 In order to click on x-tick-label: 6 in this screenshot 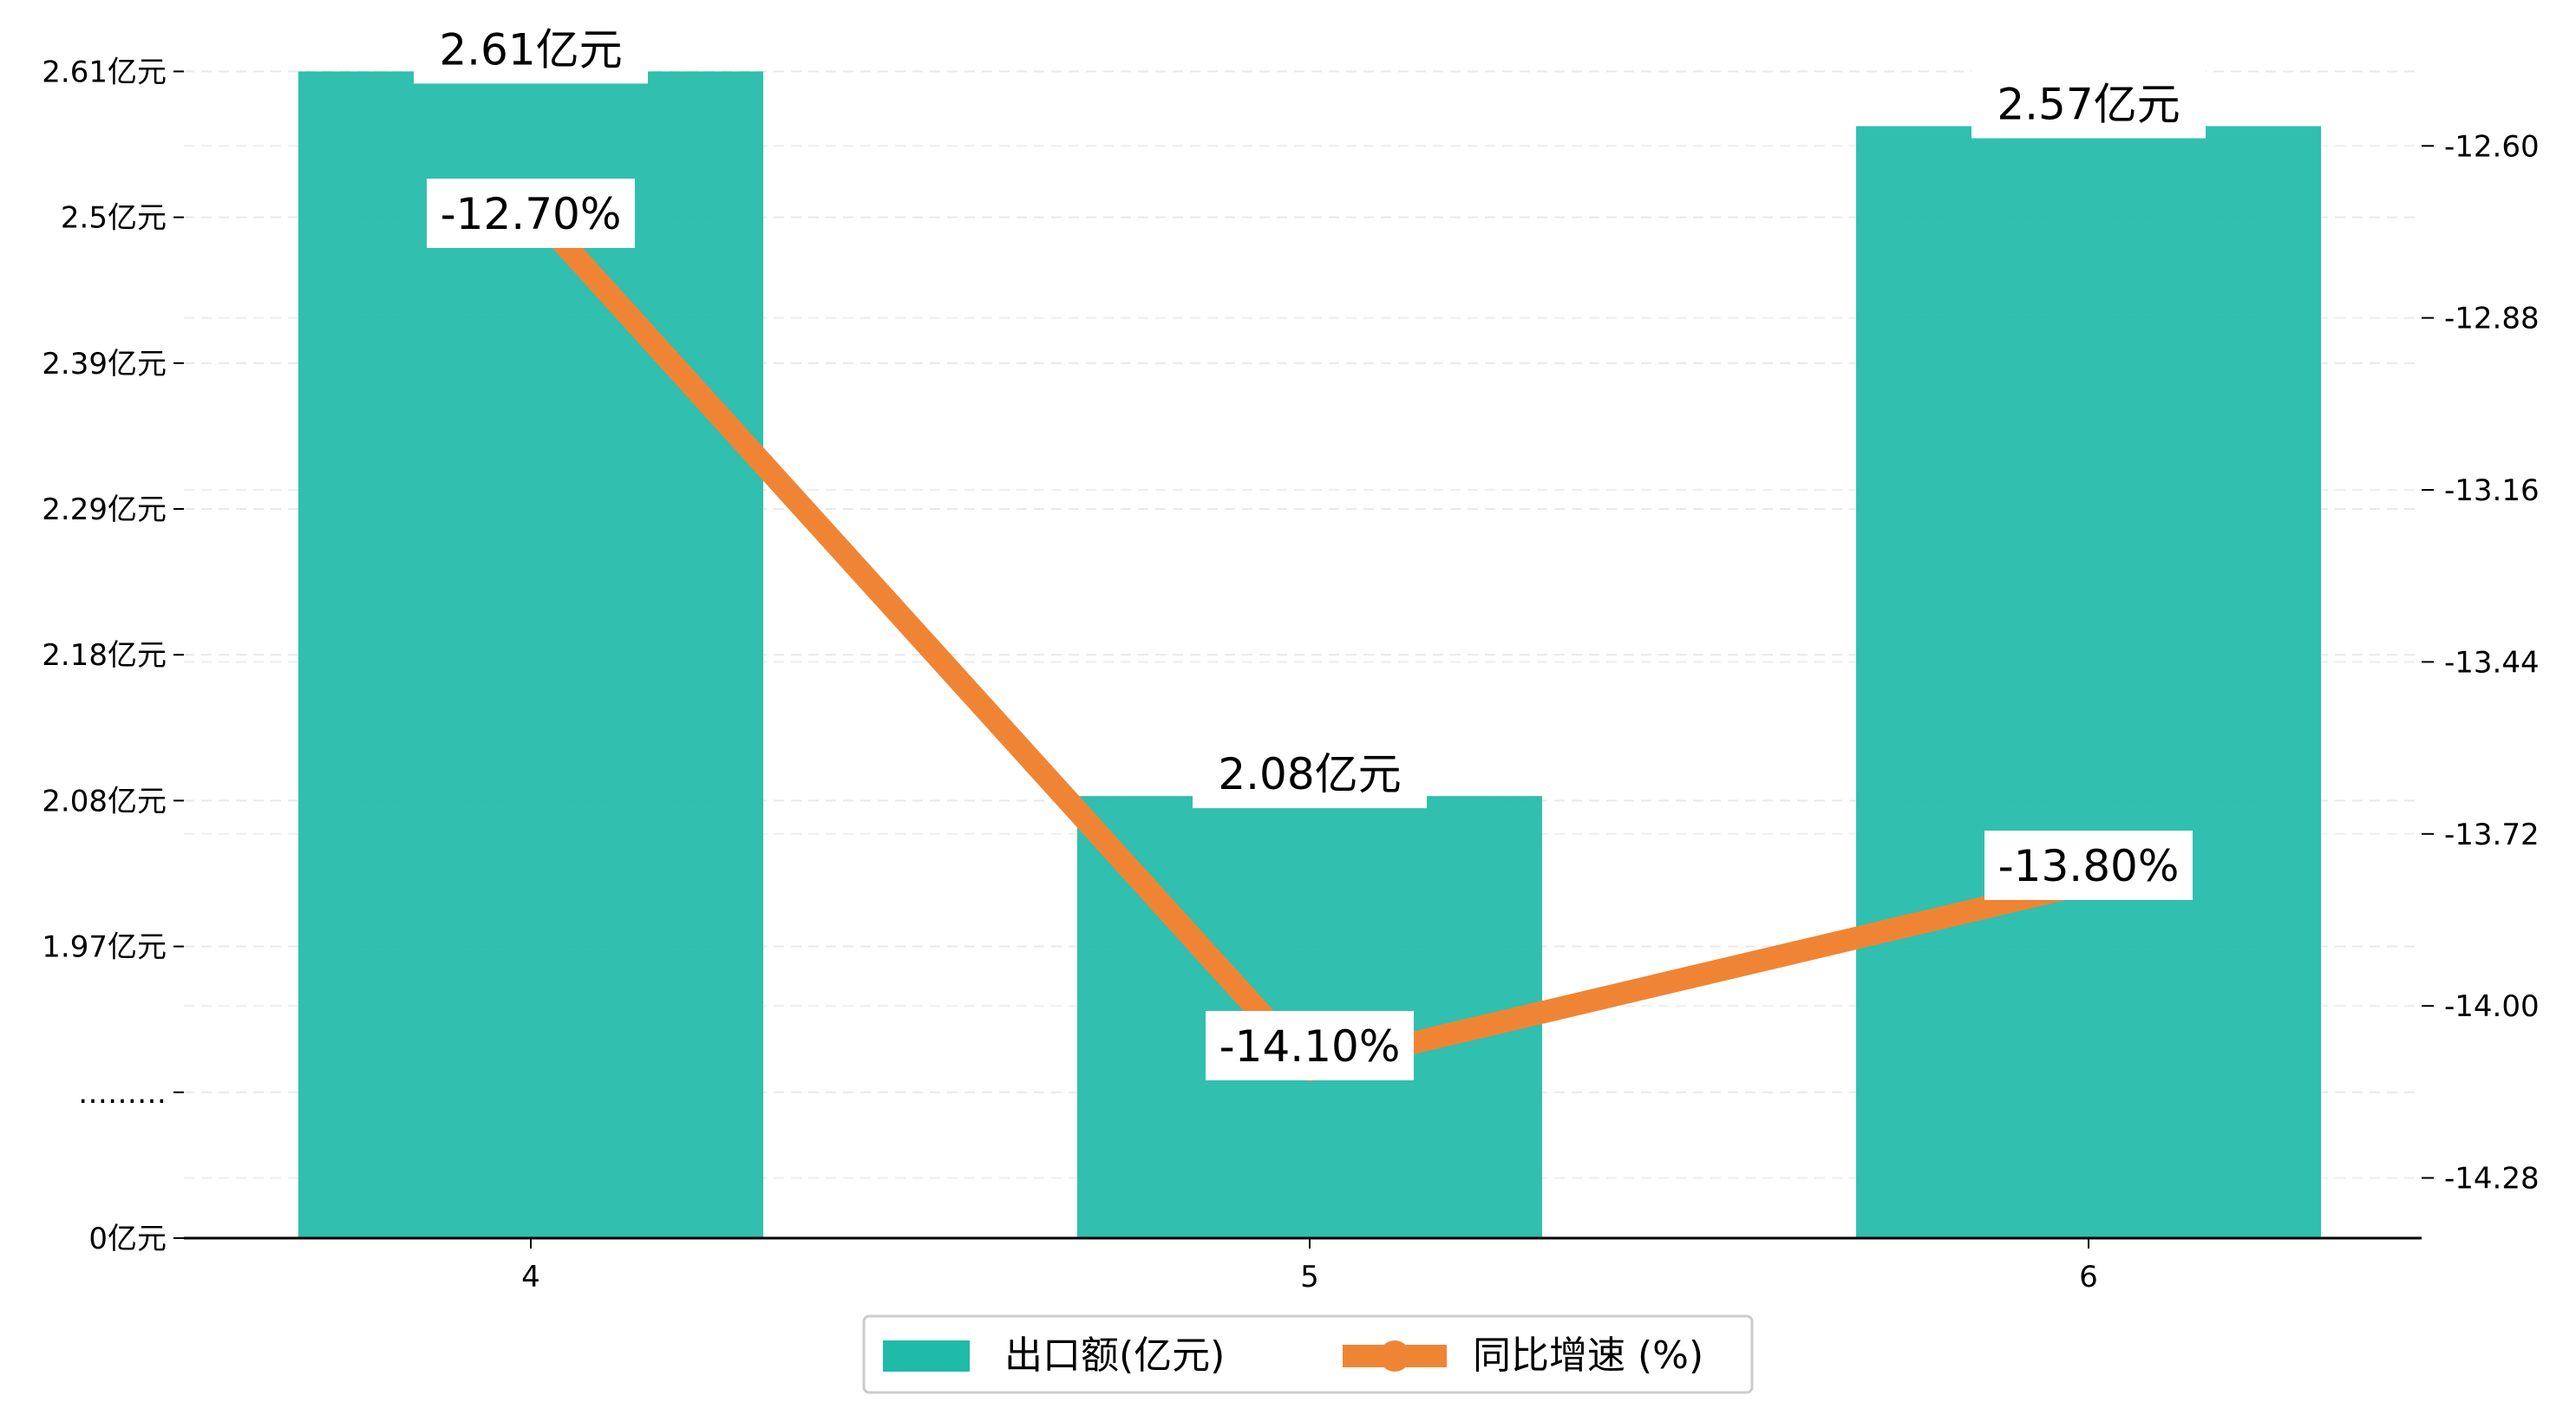, I will do `click(2088, 1277)`.